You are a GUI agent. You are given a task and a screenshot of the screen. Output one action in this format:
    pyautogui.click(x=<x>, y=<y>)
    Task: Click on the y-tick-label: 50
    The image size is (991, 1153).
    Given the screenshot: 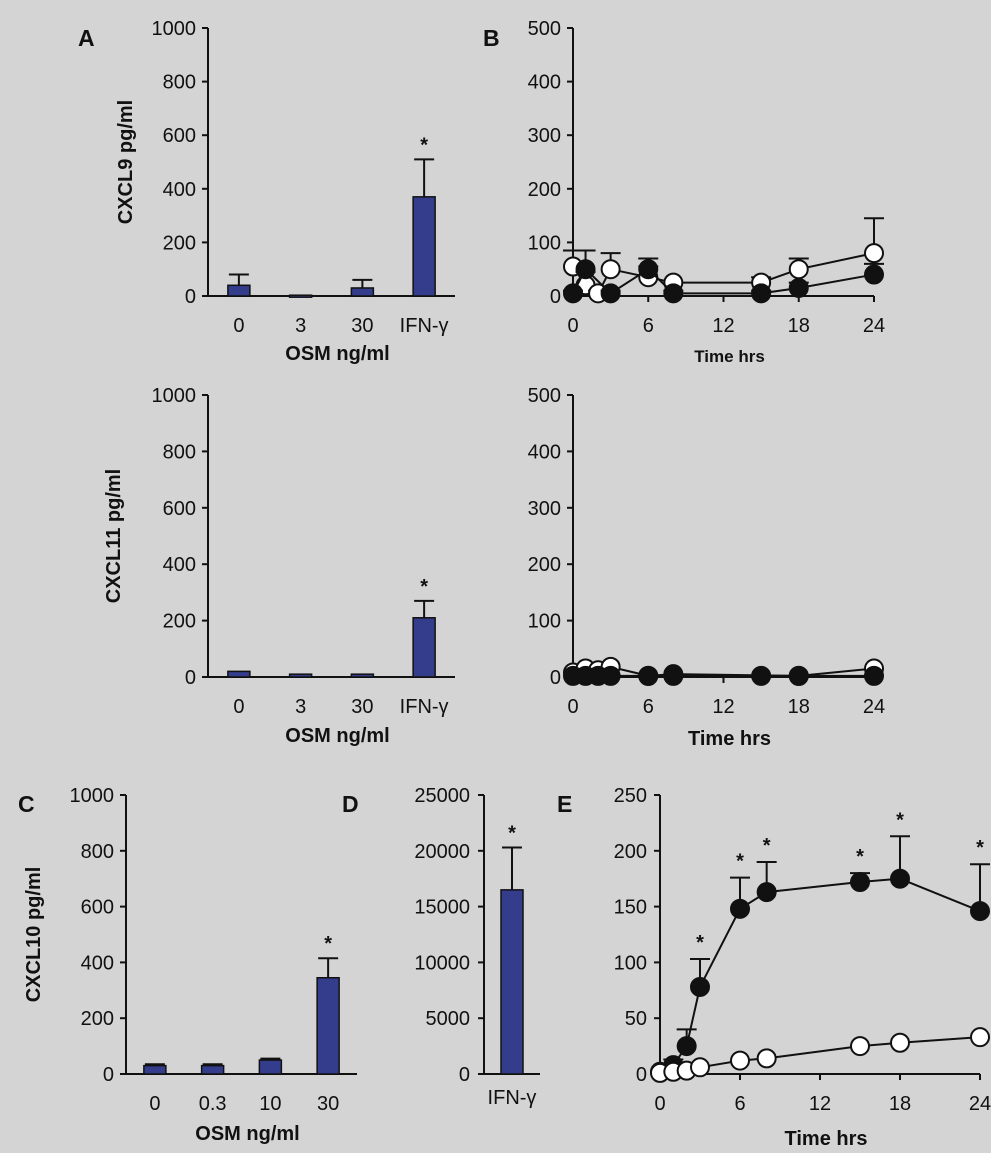 What is the action you would take?
    pyautogui.click(x=636, y=1019)
    